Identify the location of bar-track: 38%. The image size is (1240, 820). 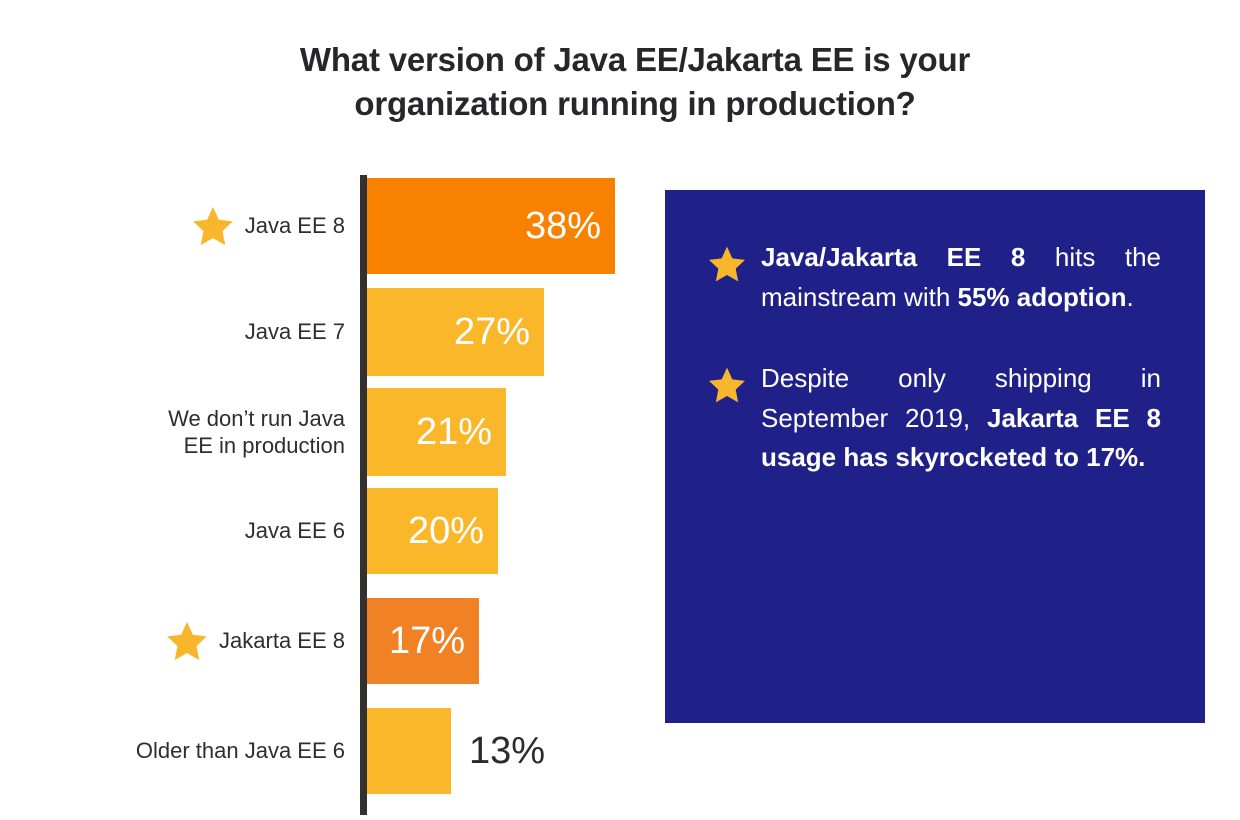
(491, 226).